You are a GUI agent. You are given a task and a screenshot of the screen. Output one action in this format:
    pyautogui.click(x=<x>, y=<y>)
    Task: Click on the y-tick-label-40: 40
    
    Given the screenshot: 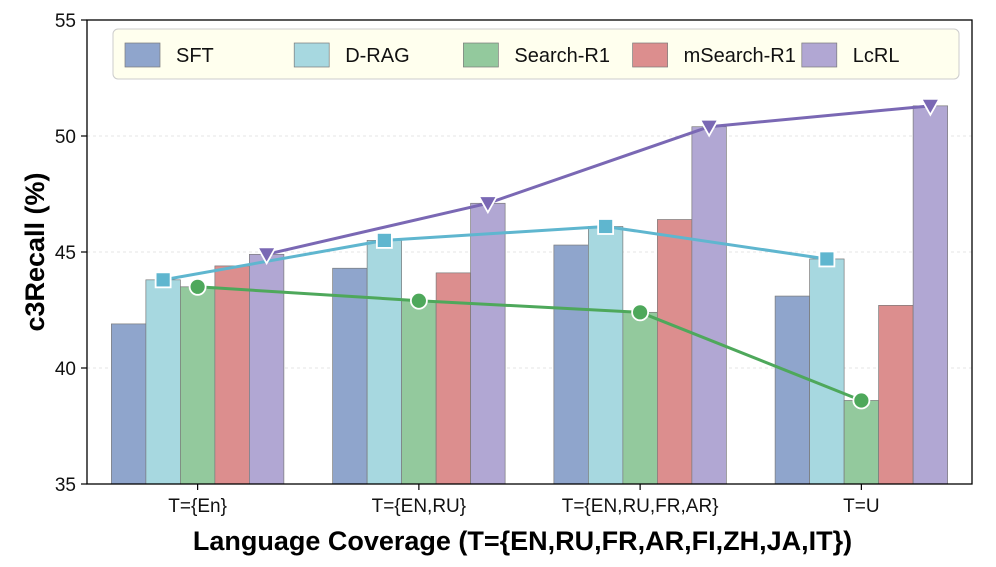 What is the action you would take?
    pyautogui.click(x=65, y=369)
    